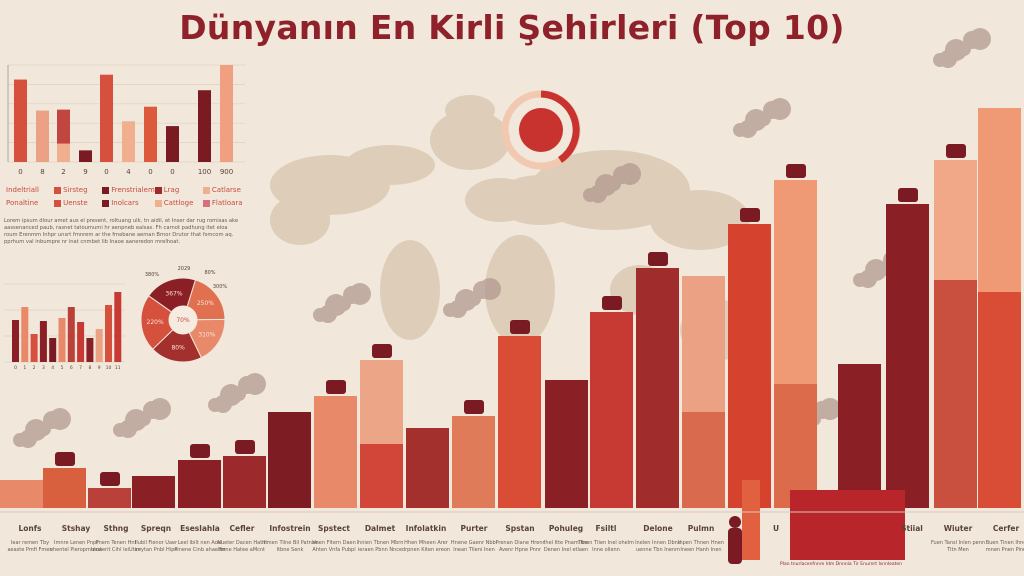  Describe the element at coordinates (178, 348) in the screenshot. I see `donut-slice-label: 80%` at that location.